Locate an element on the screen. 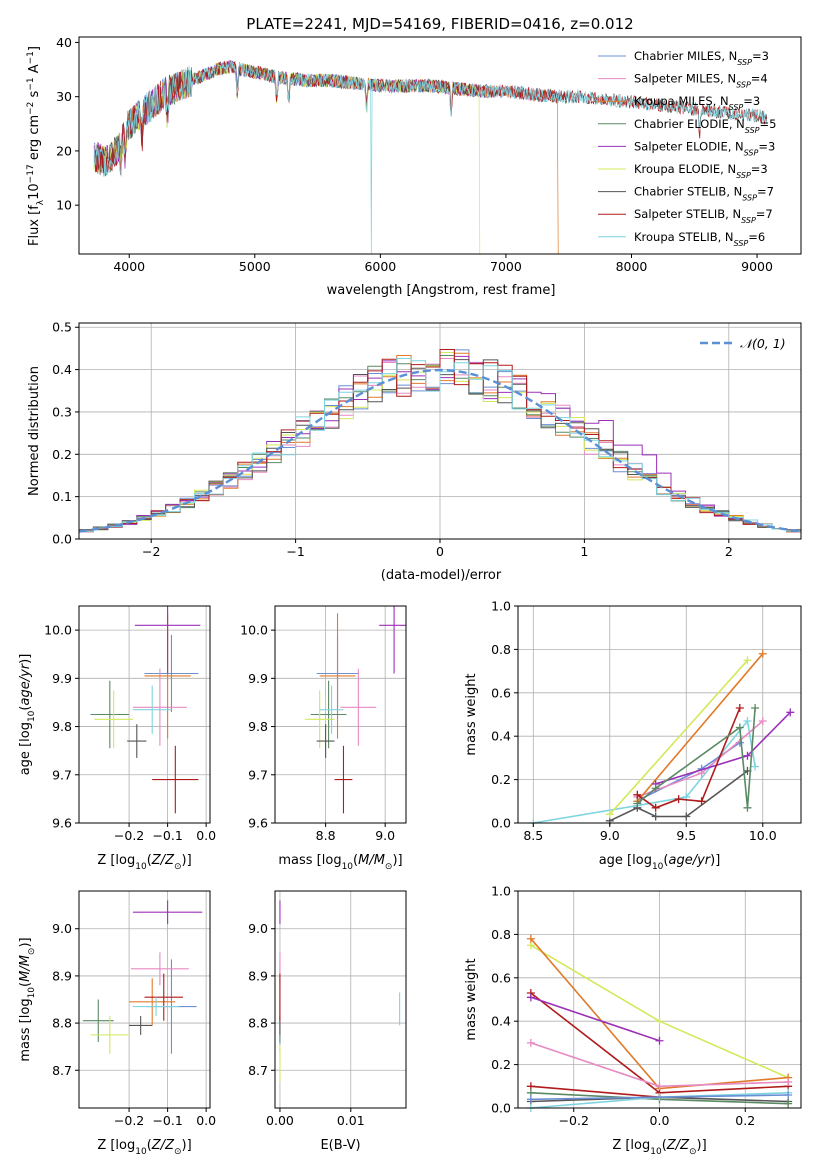 Image resolution: width=819 pixels, height=1170 pixels. age_vs_Z-plot-area is located at coordinates (145, 710).